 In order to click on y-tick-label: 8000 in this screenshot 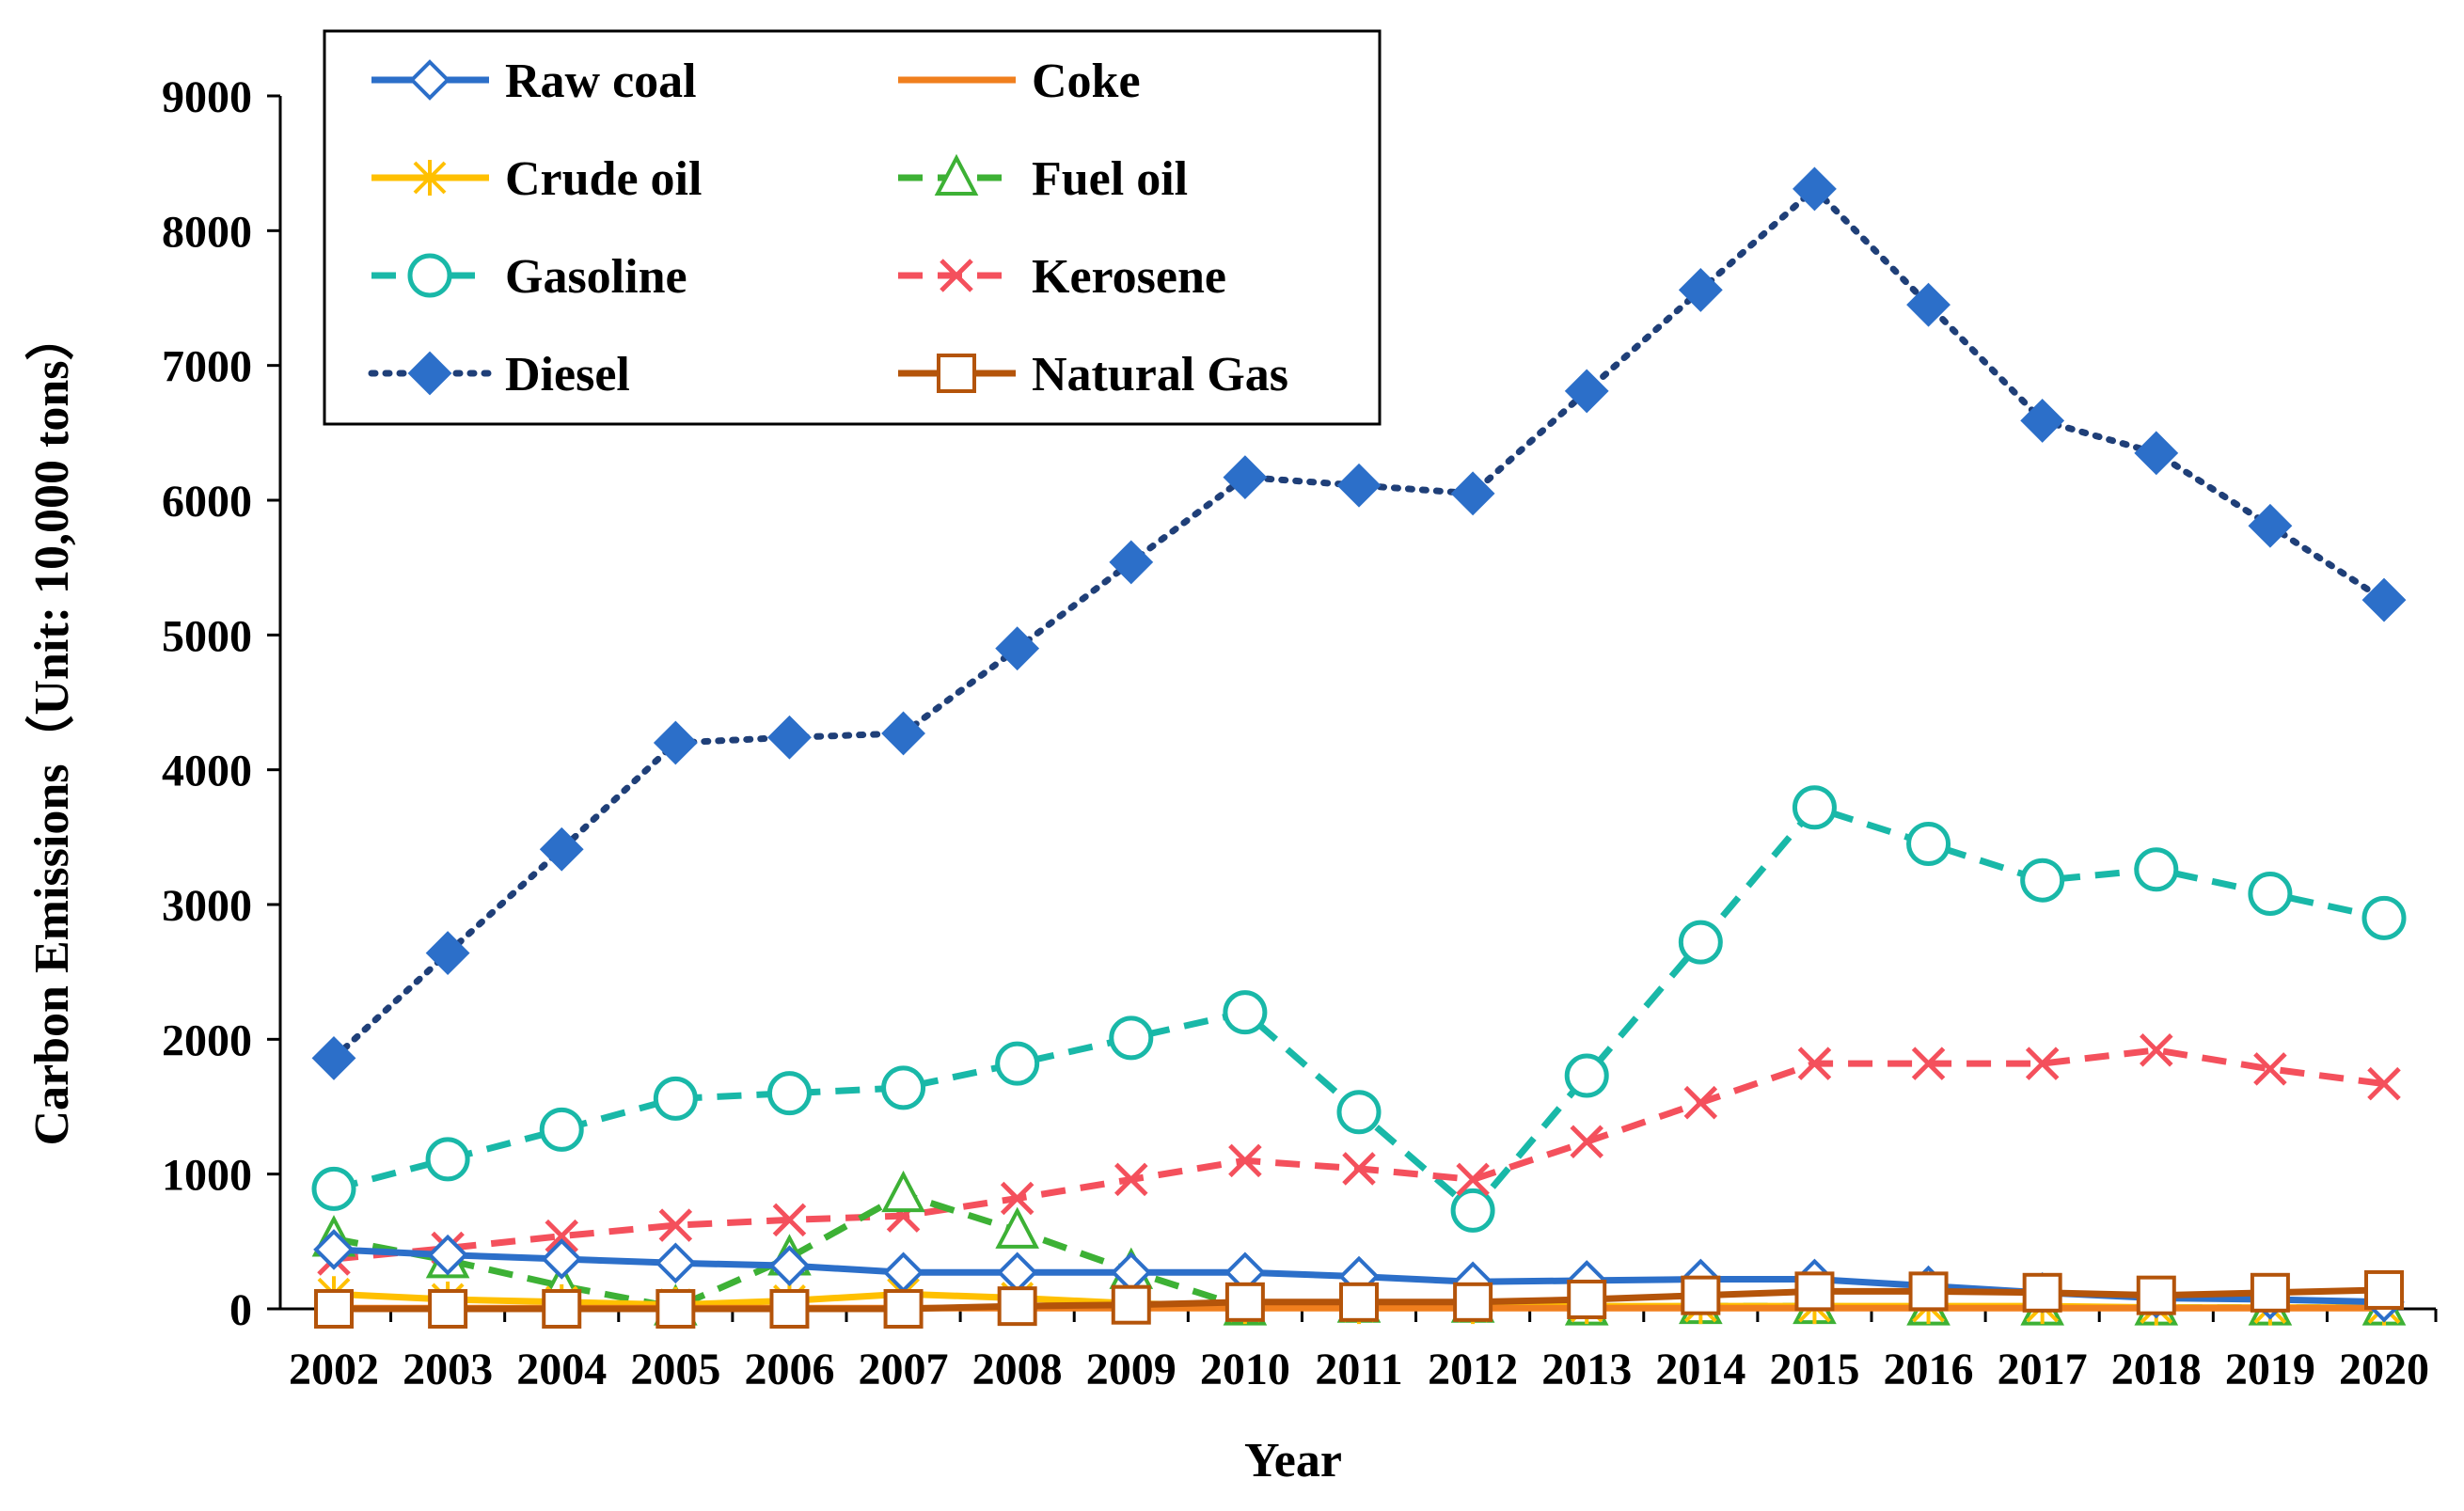, I will do `click(207, 232)`.